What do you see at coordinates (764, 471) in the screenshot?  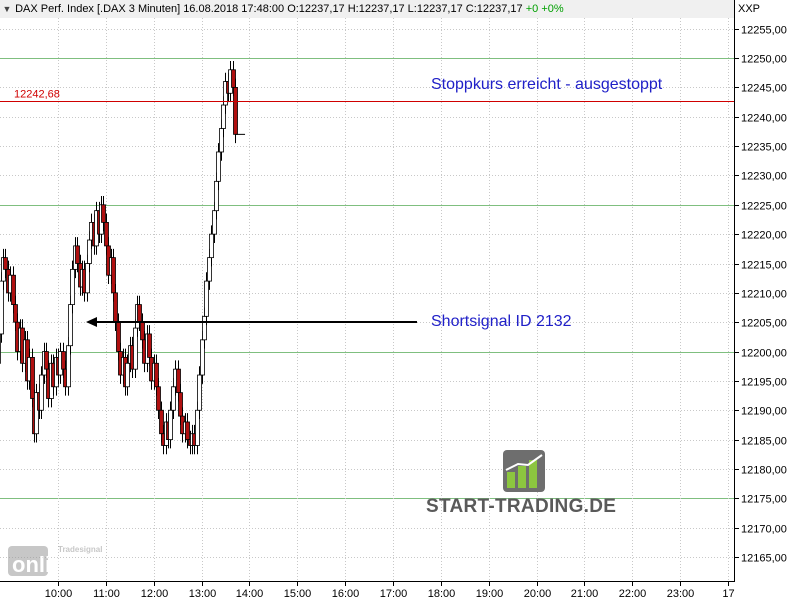 I see `y-tick-label: 12180,00` at bounding box center [764, 471].